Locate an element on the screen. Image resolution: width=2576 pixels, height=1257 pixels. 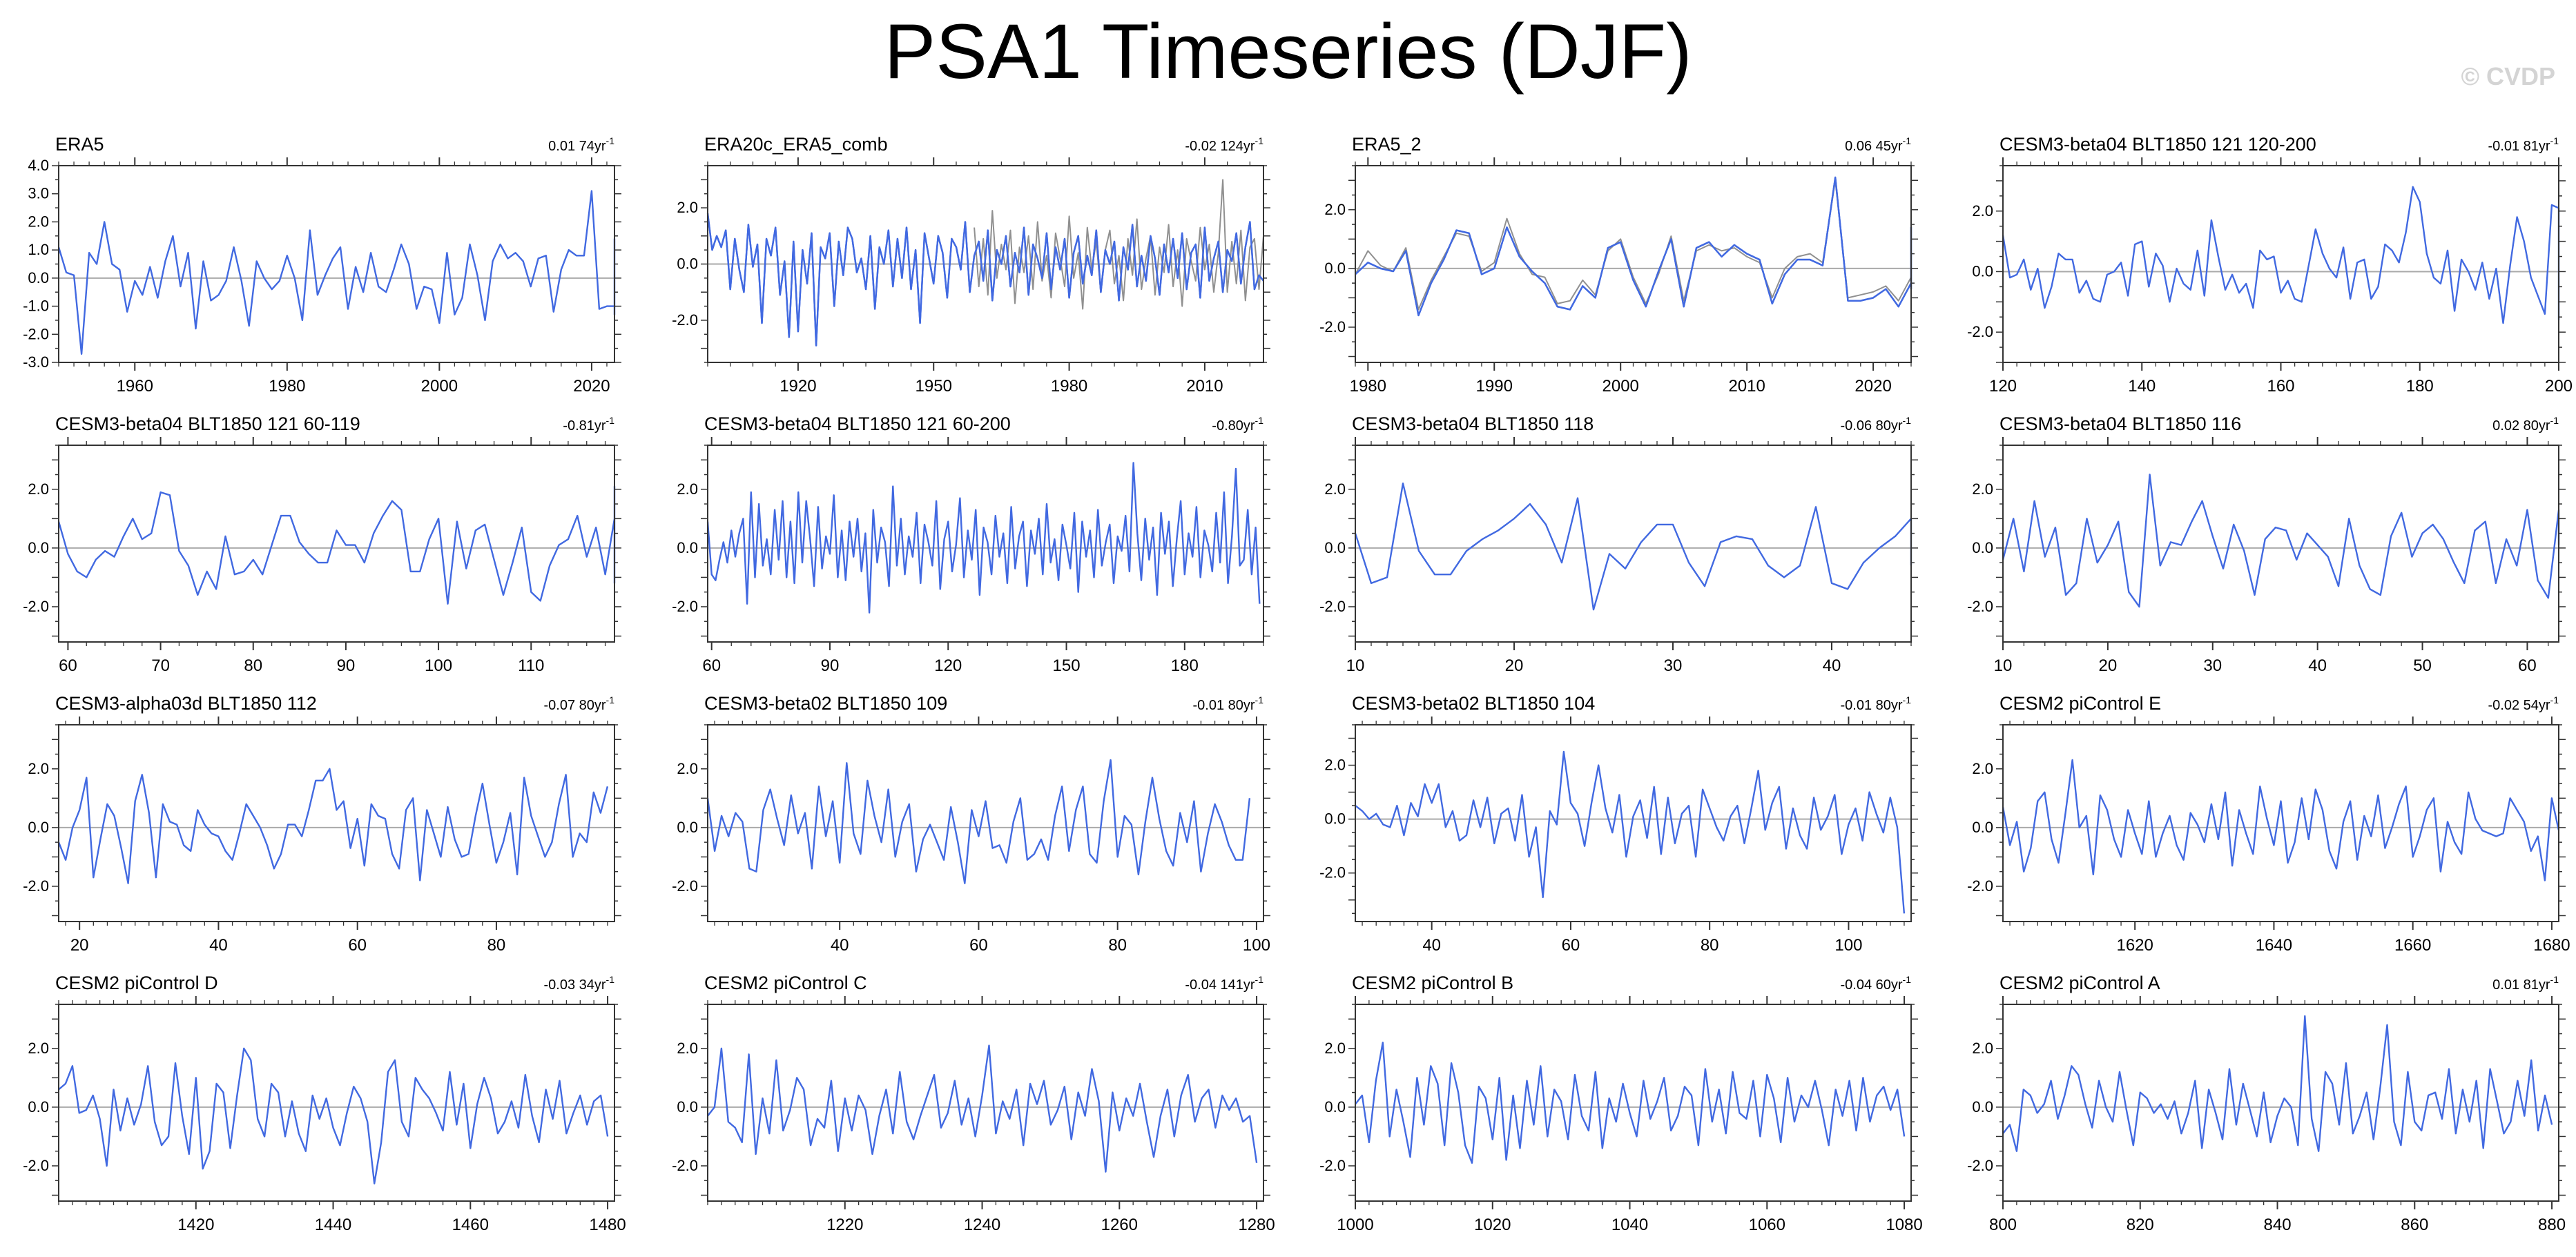
panel-title: CESM3-beta04 BLT1850 116 is located at coordinates (2120, 423).